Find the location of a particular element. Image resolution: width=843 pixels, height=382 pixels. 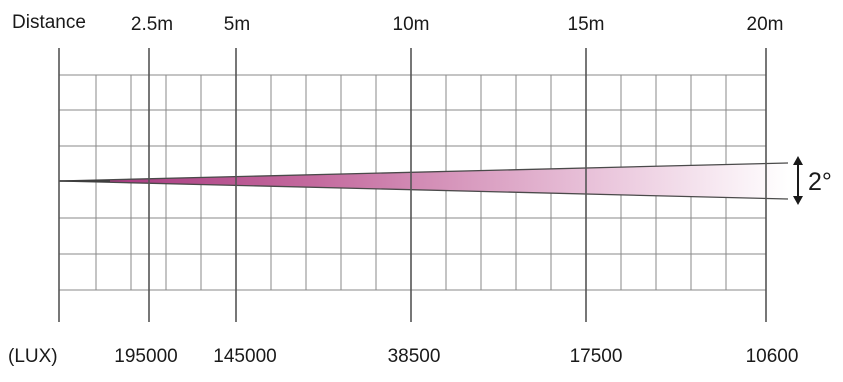

lux-20m: 10600 is located at coordinates (772, 356).